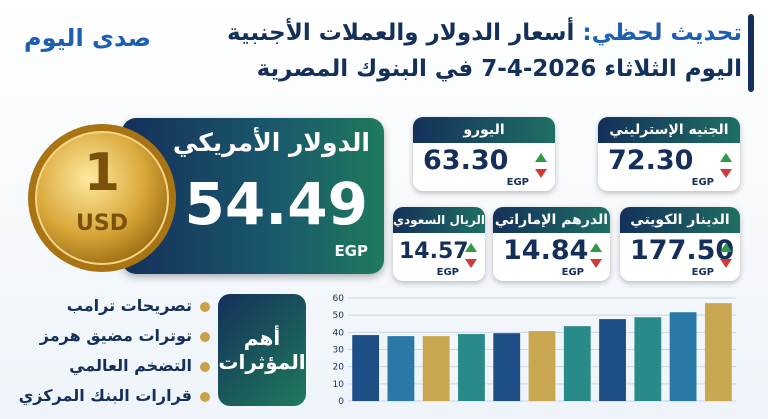  I want to click on coin: 1 USD, so click(102, 198).